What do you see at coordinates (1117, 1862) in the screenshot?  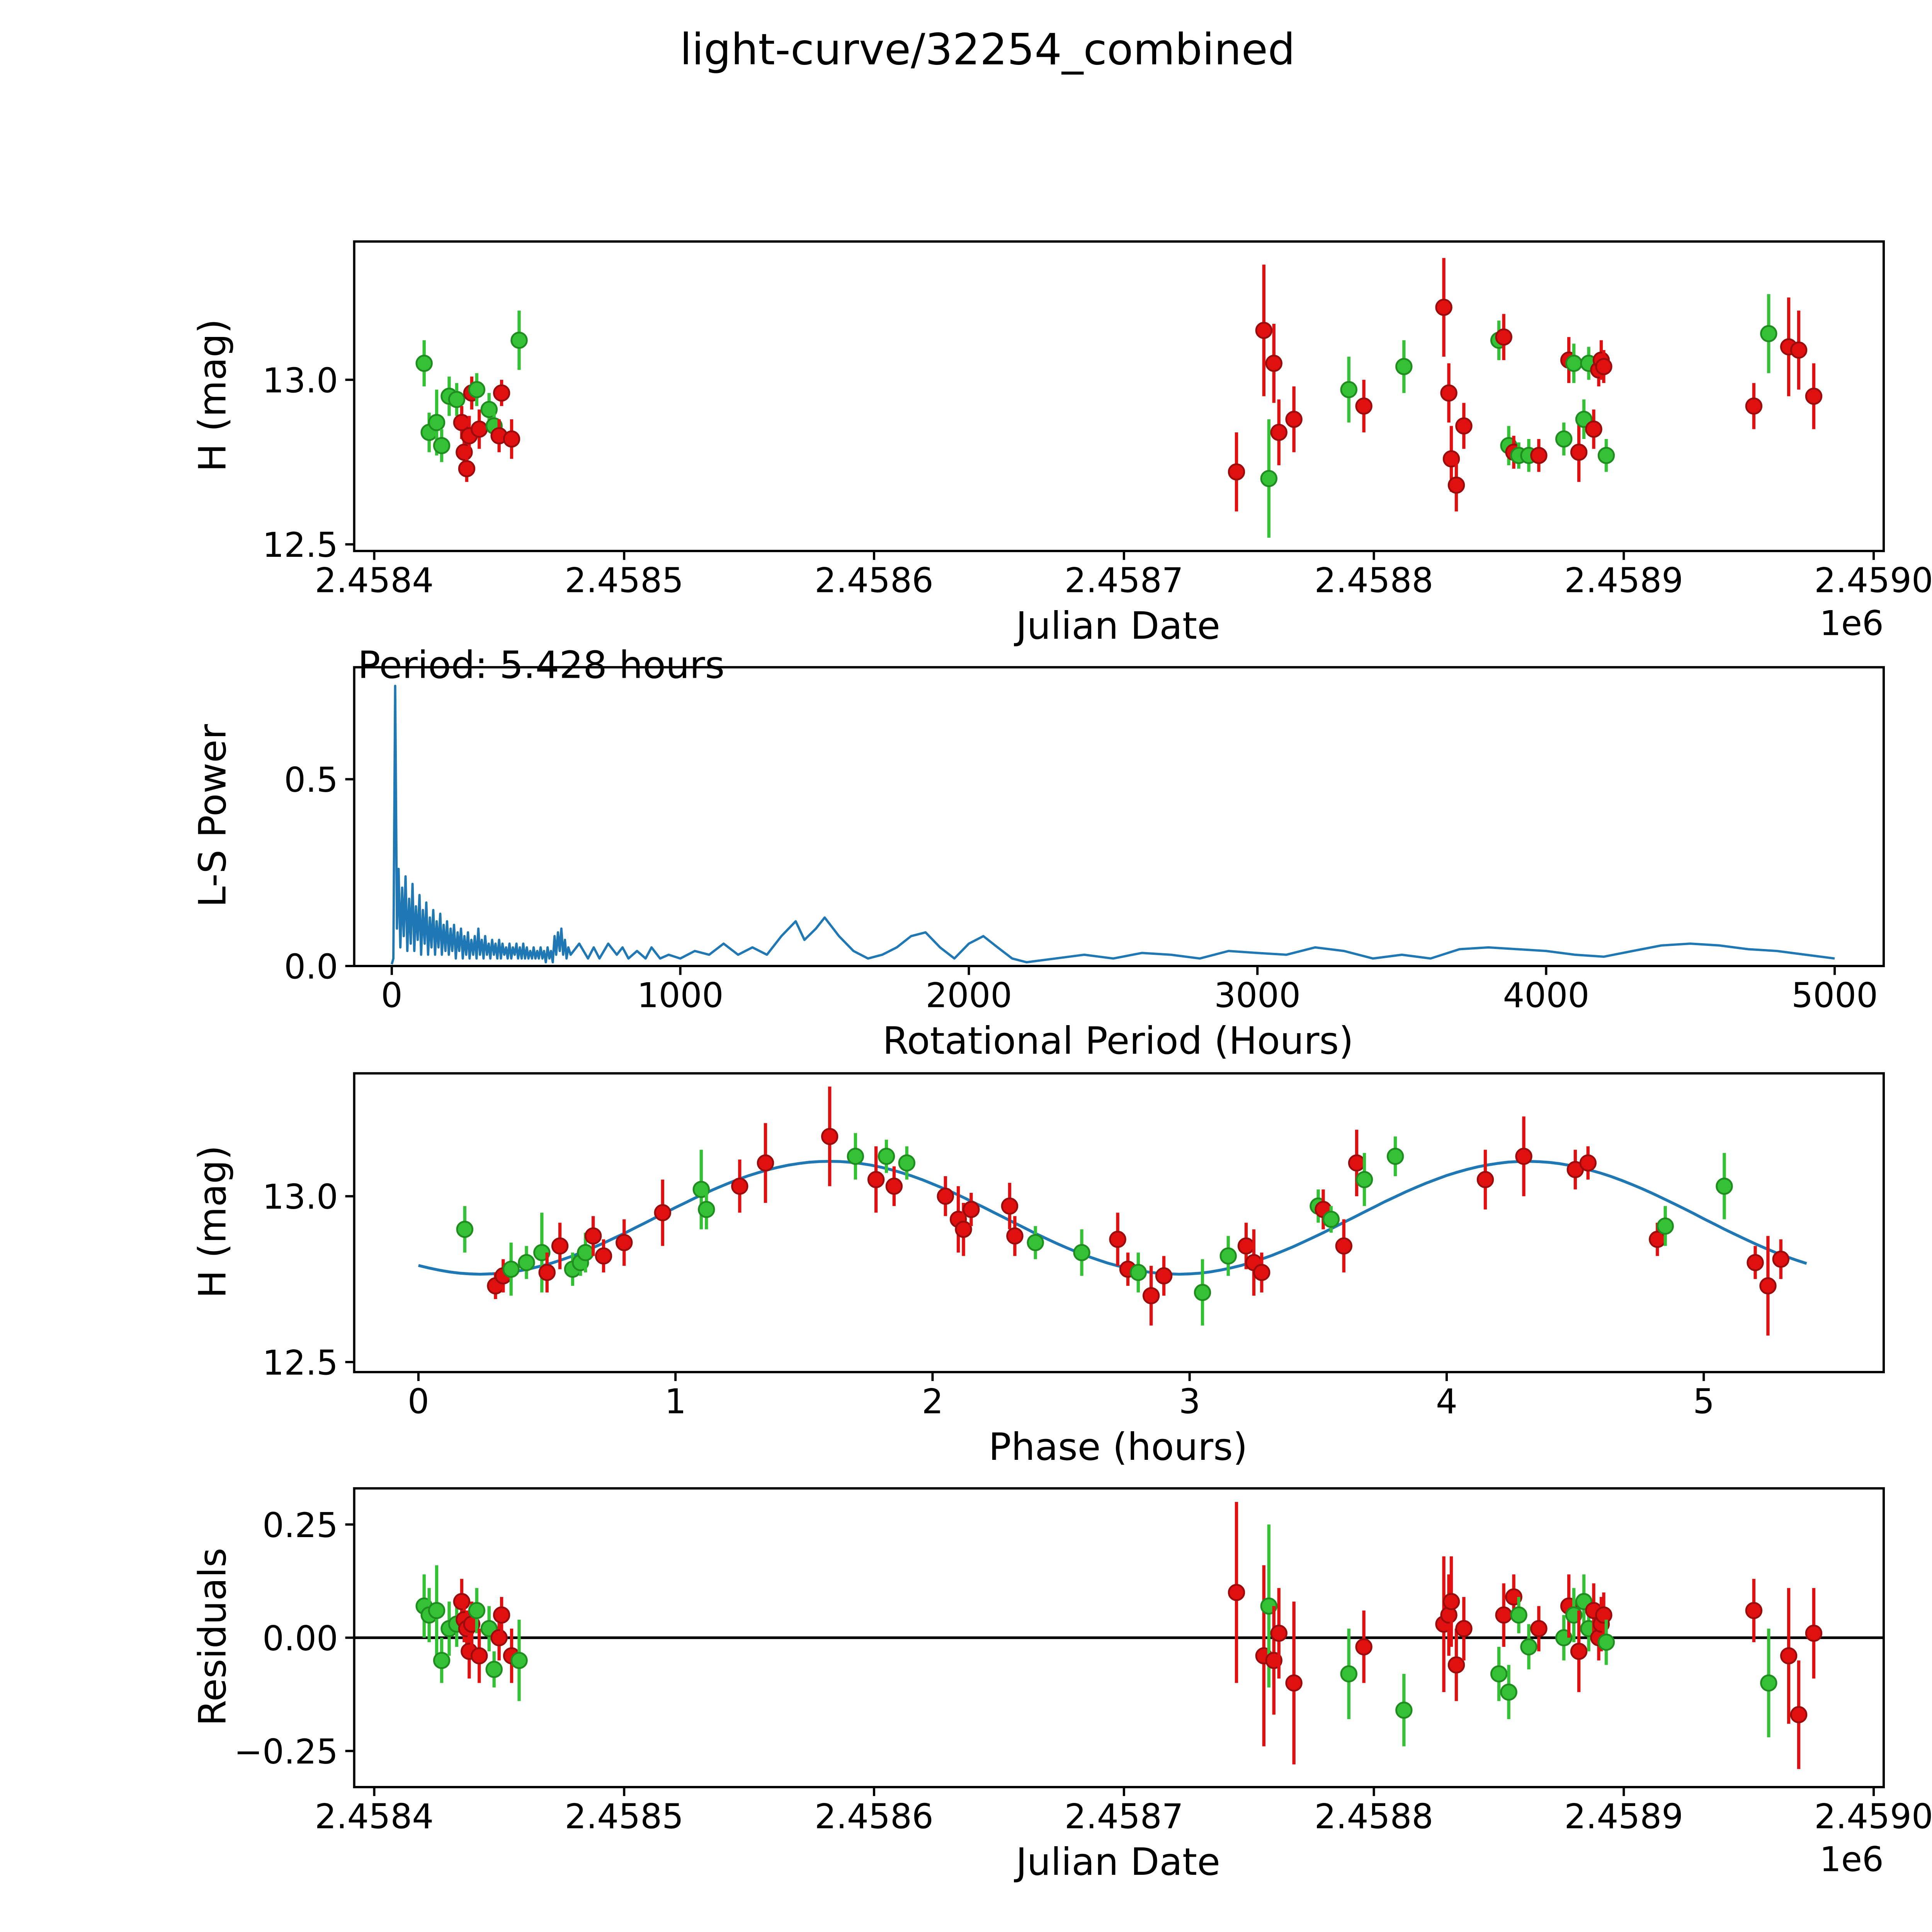 I see `x-axis-label-residuals: Julian Date` at bounding box center [1117, 1862].